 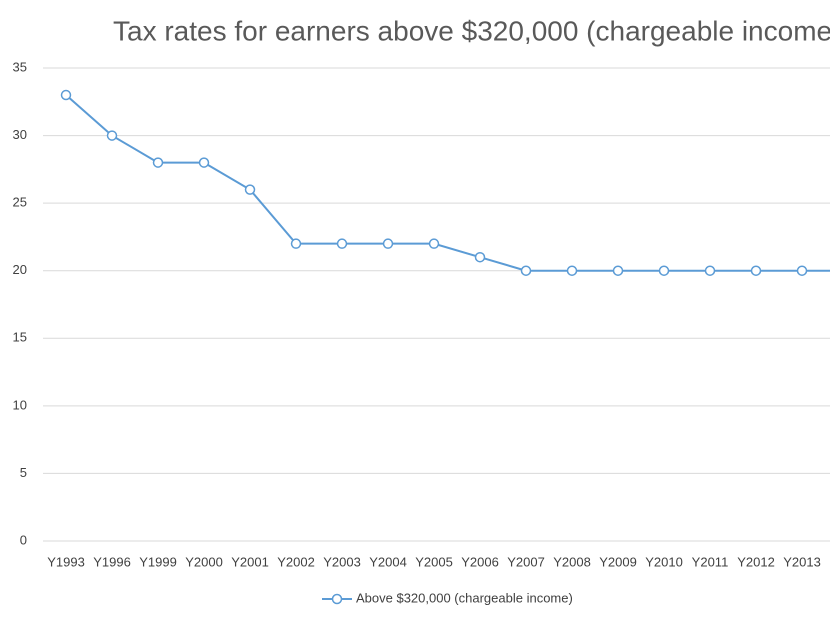 What do you see at coordinates (204, 561) in the screenshot?
I see `x-tick-label: Y2000` at bounding box center [204, 561].